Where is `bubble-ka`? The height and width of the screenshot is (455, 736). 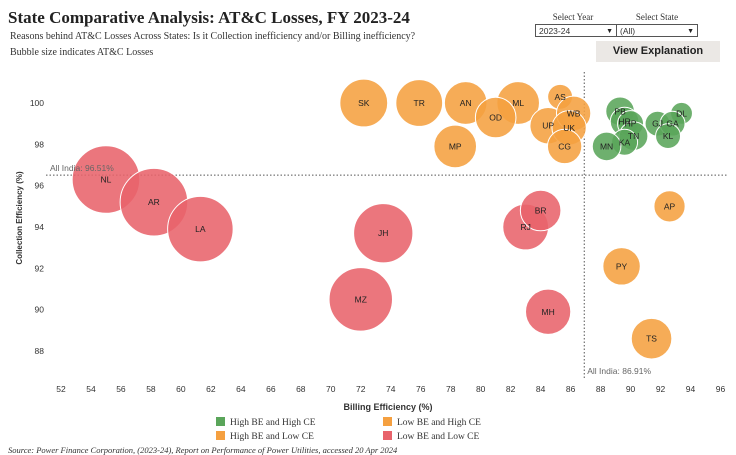
bubble-ka is located at coordinates (625, 142).